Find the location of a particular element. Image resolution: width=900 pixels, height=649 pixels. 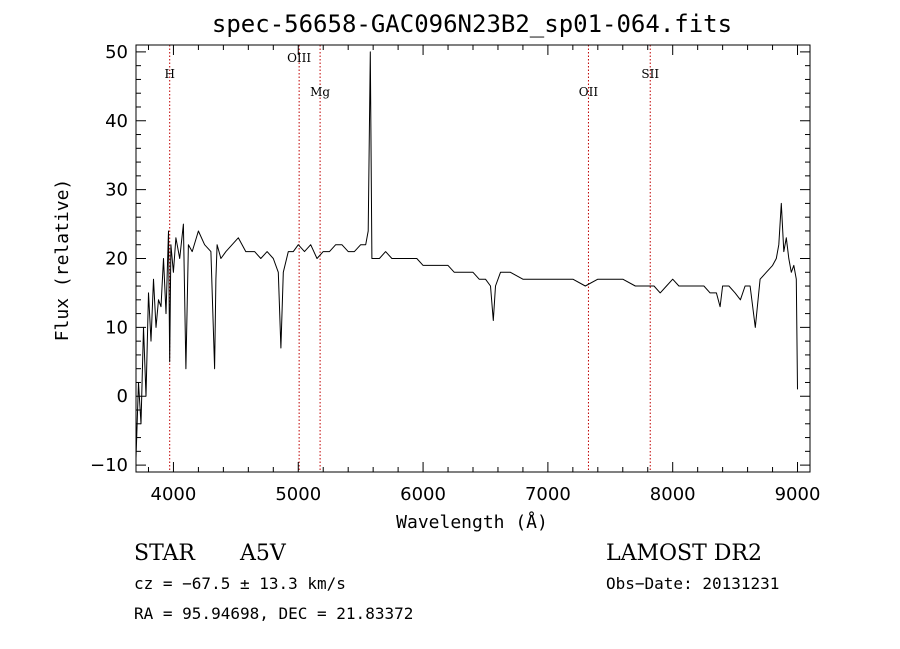

marker-label-h: H is located at coordinates (169, 74).